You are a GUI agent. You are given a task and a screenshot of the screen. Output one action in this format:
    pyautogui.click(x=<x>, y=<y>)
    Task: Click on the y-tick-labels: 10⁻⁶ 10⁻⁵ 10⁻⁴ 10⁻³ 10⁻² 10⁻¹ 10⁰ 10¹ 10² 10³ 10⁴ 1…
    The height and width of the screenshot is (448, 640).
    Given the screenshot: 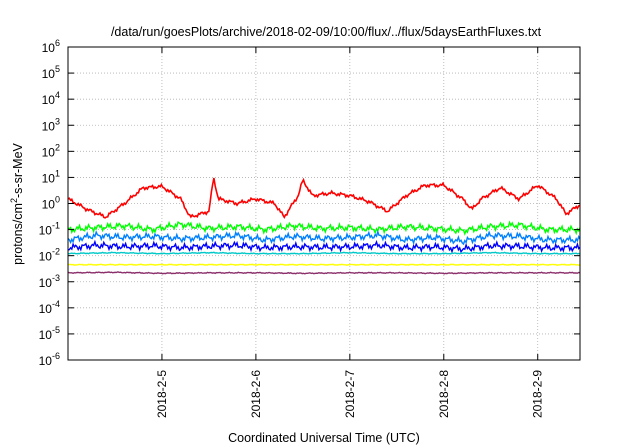 What is the action you would take?
    pyautogui.click(x=49, y=203)
    